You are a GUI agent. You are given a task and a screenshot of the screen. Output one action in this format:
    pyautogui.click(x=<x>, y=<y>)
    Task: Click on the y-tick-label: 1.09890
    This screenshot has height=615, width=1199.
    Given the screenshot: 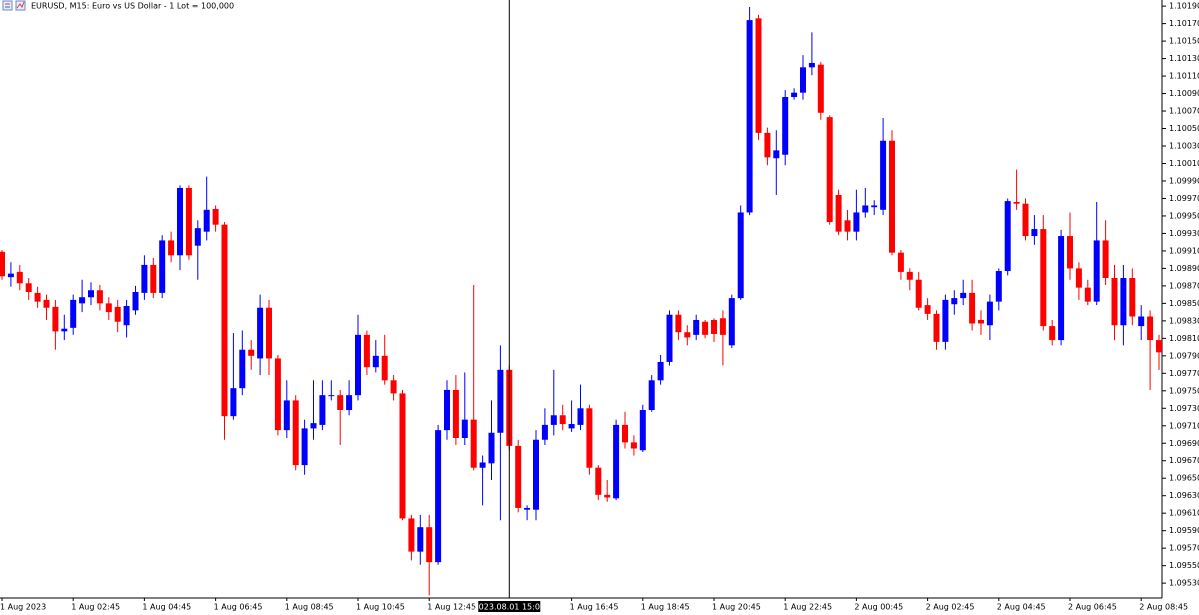 What is the action you would take?
    pyautogui.click(x=1184, y=268)
    